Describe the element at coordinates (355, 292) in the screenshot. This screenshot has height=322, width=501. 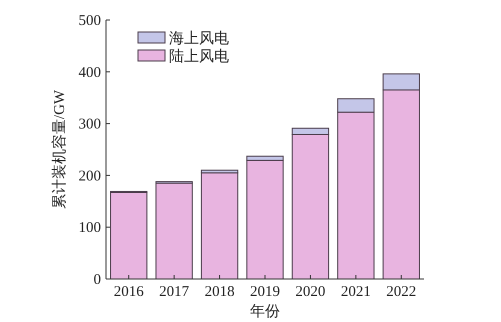
I see `x-tick-label: 2021` at that location.